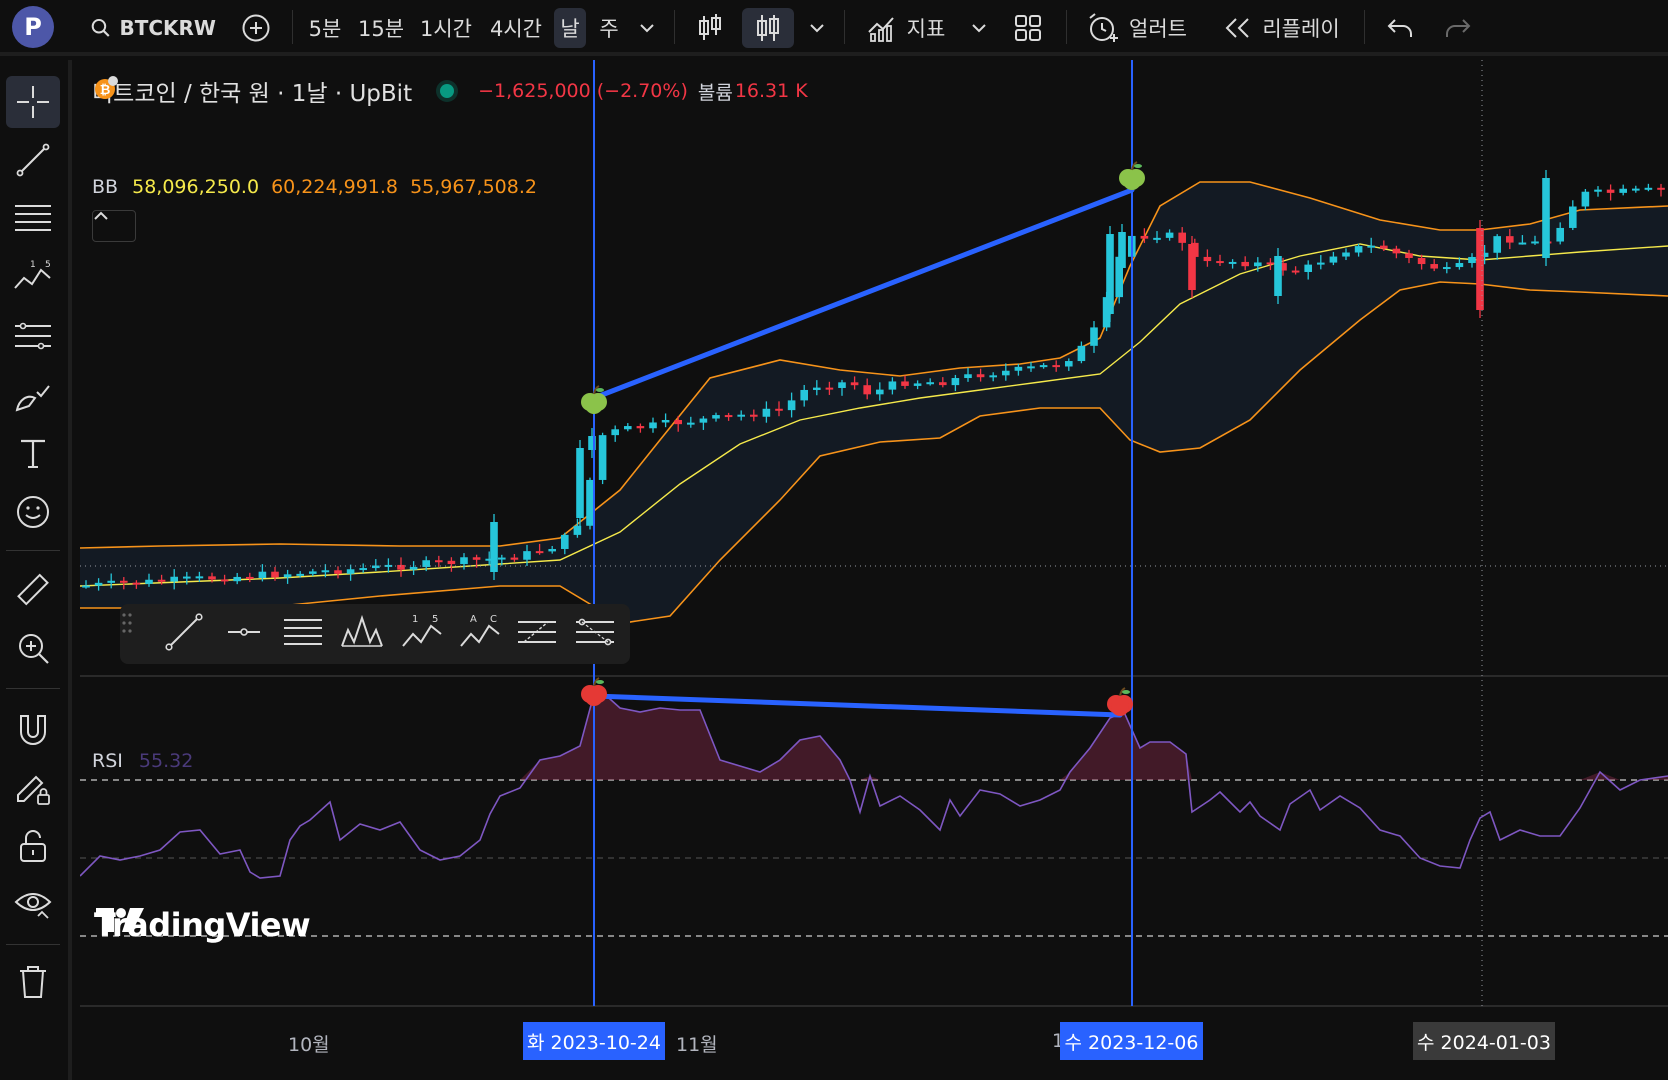  I want to click on forecast-tool, so click(33, 336).